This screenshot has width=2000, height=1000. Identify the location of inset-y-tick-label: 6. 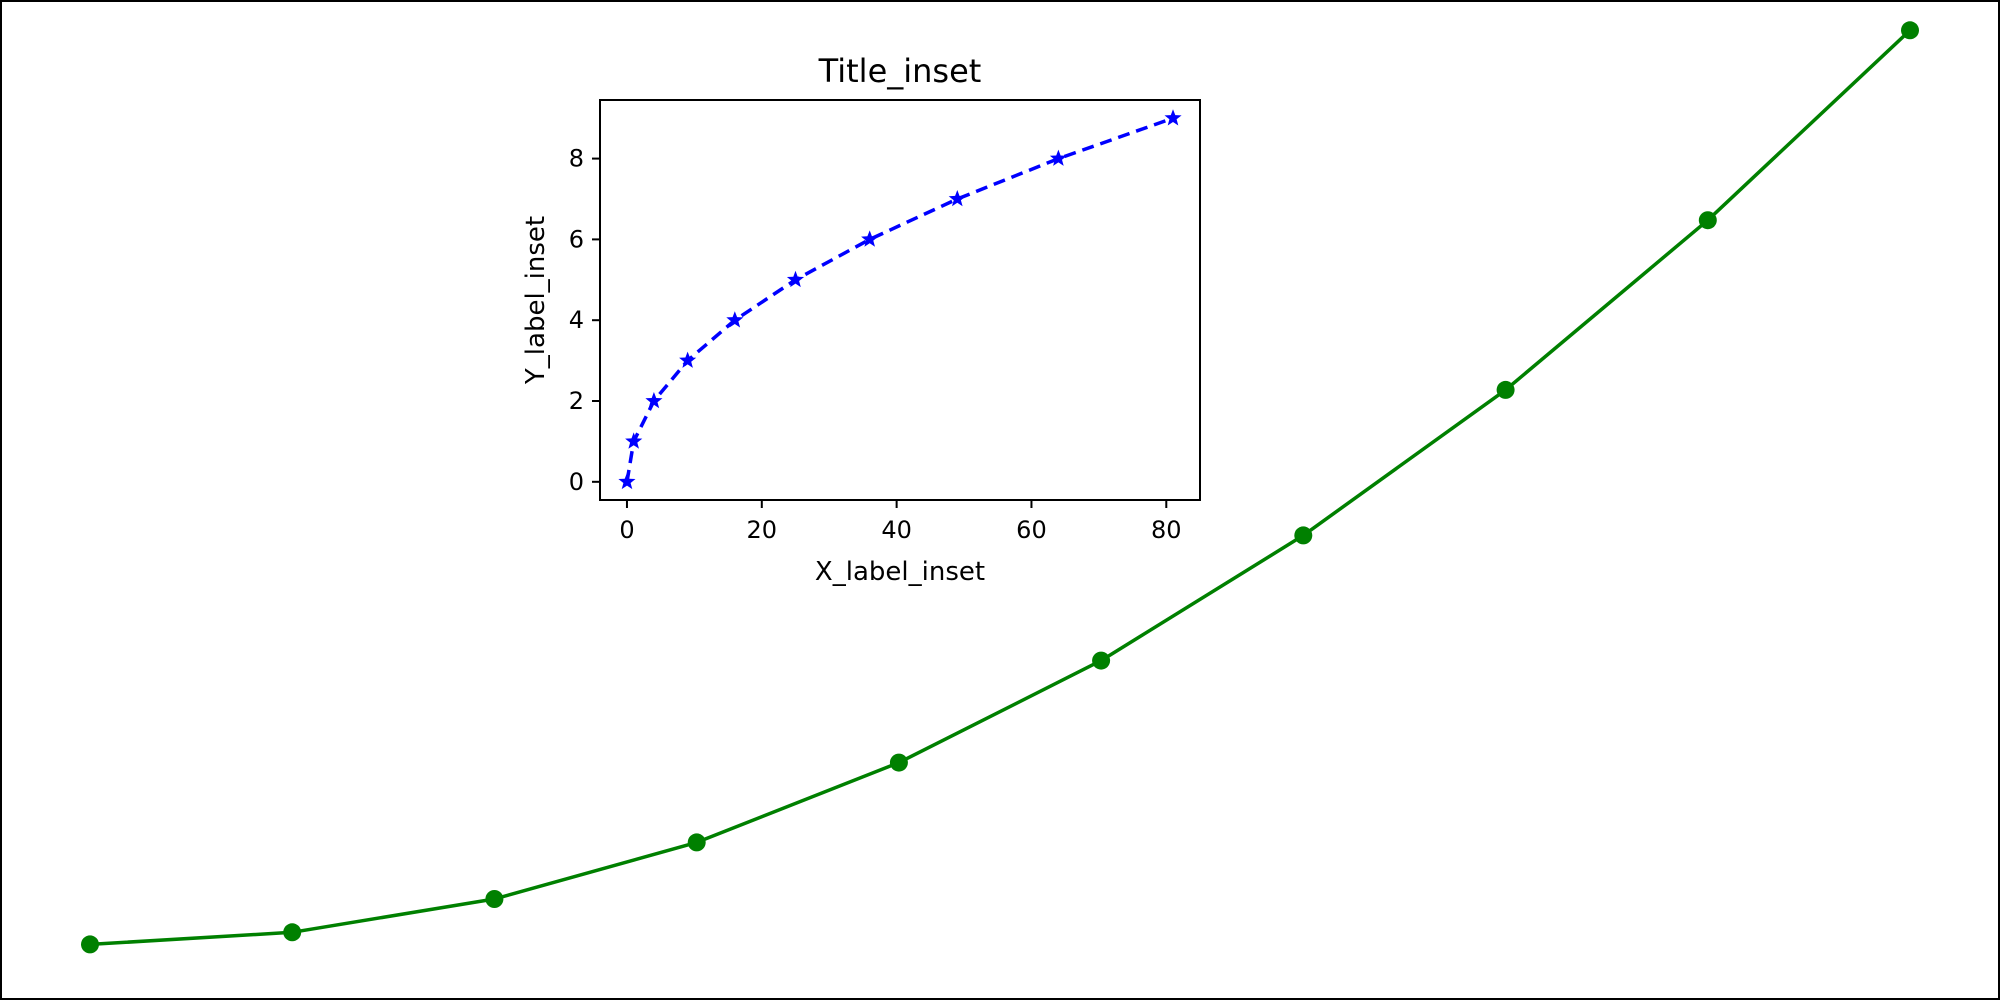
(576, 239).